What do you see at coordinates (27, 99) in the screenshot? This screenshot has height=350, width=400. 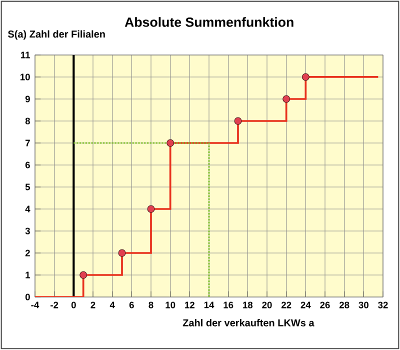 I see `y-tick-label: 9` at bounding box center [27, 99].